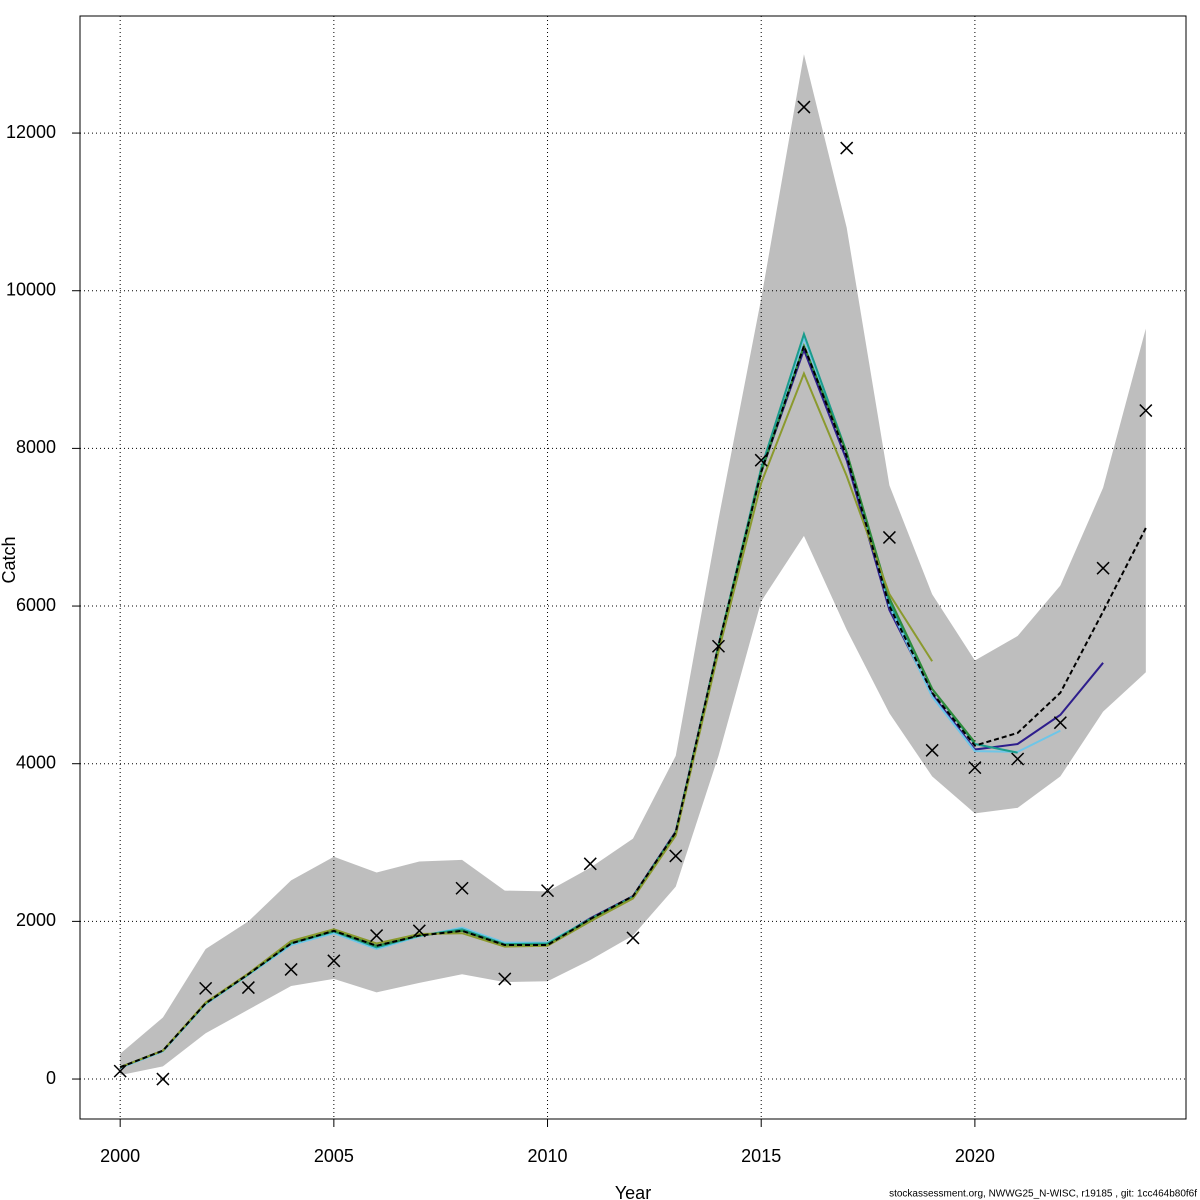  Describe the element at coordinates (31, 289) in the screenshot. I see `y-tick-label: 10000` at that location.